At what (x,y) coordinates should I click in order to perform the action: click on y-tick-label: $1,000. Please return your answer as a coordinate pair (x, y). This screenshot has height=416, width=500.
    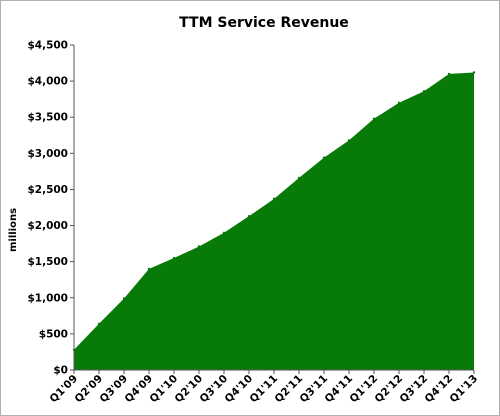
    Looking at the image, I should click on (47, 298).